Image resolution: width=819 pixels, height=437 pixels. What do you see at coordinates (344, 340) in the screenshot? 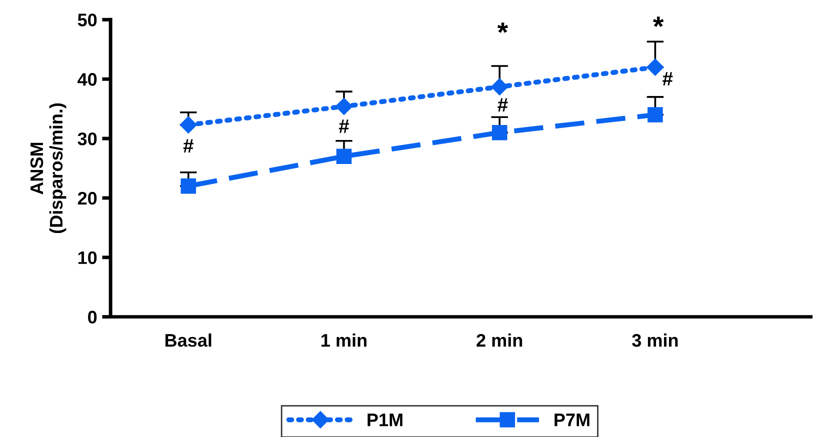
I see `x-tick-label: 1 min` at bounding box center [344, 340].